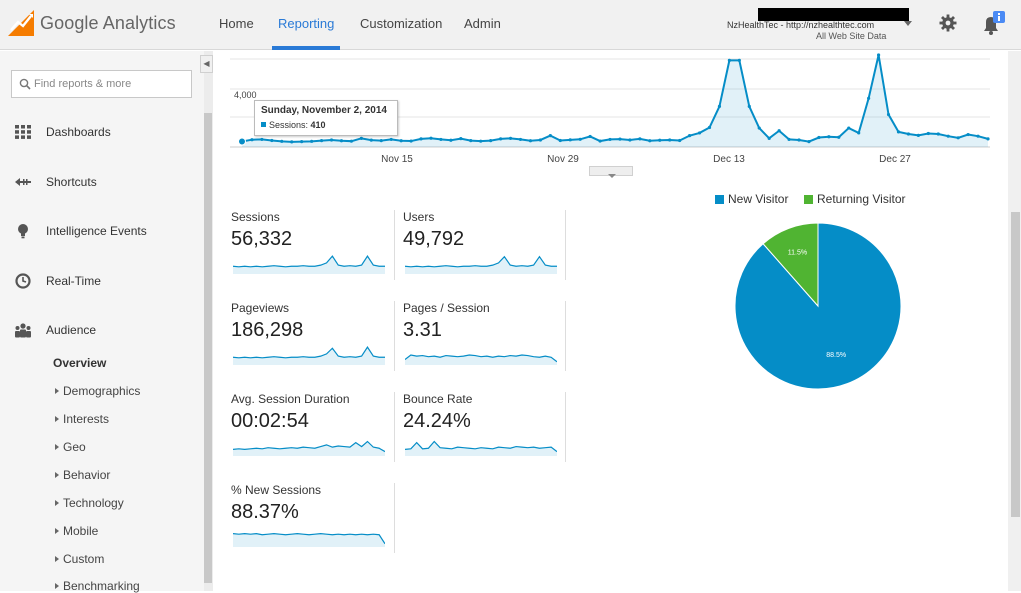  Describe the element at coordinates (801, 25) in the screenshot. I see `account-name: NzHealthTec - http://nzhealthtec.com` at that location.